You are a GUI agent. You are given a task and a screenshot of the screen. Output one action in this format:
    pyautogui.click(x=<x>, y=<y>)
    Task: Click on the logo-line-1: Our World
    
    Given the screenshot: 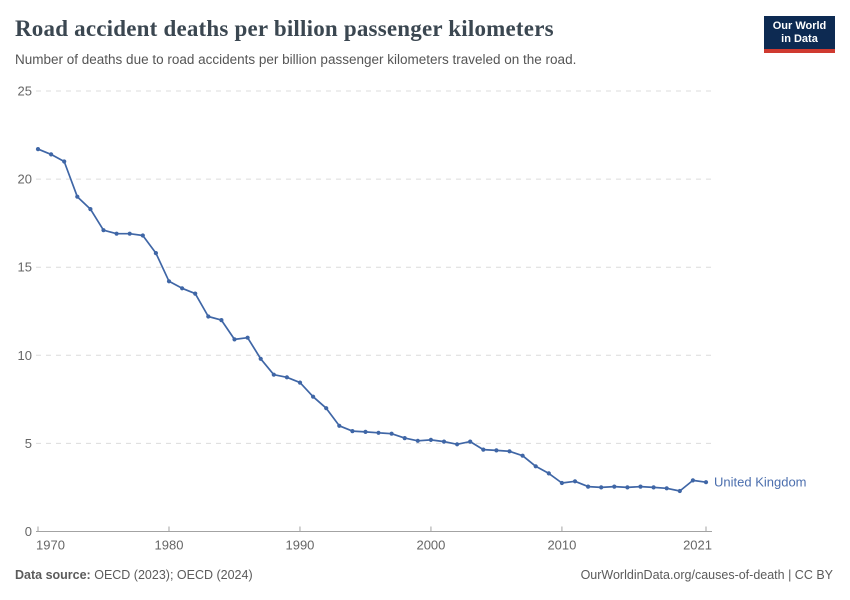 What is the action you would take?
    pyautogui.click(x=799, y=26)
    